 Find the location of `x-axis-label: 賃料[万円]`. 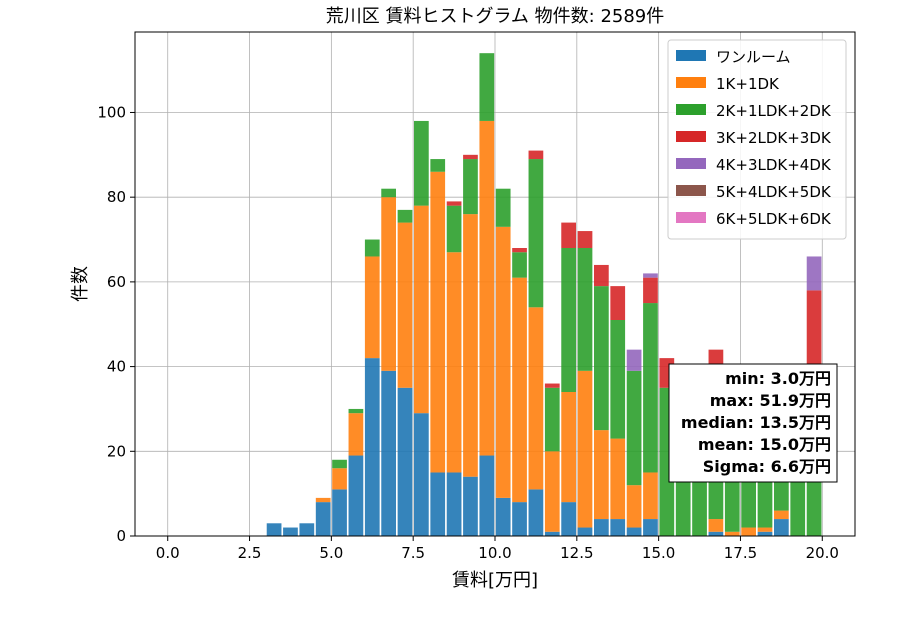

x-axis-label: 賃料[万円] is located at coordinates (495, 580).